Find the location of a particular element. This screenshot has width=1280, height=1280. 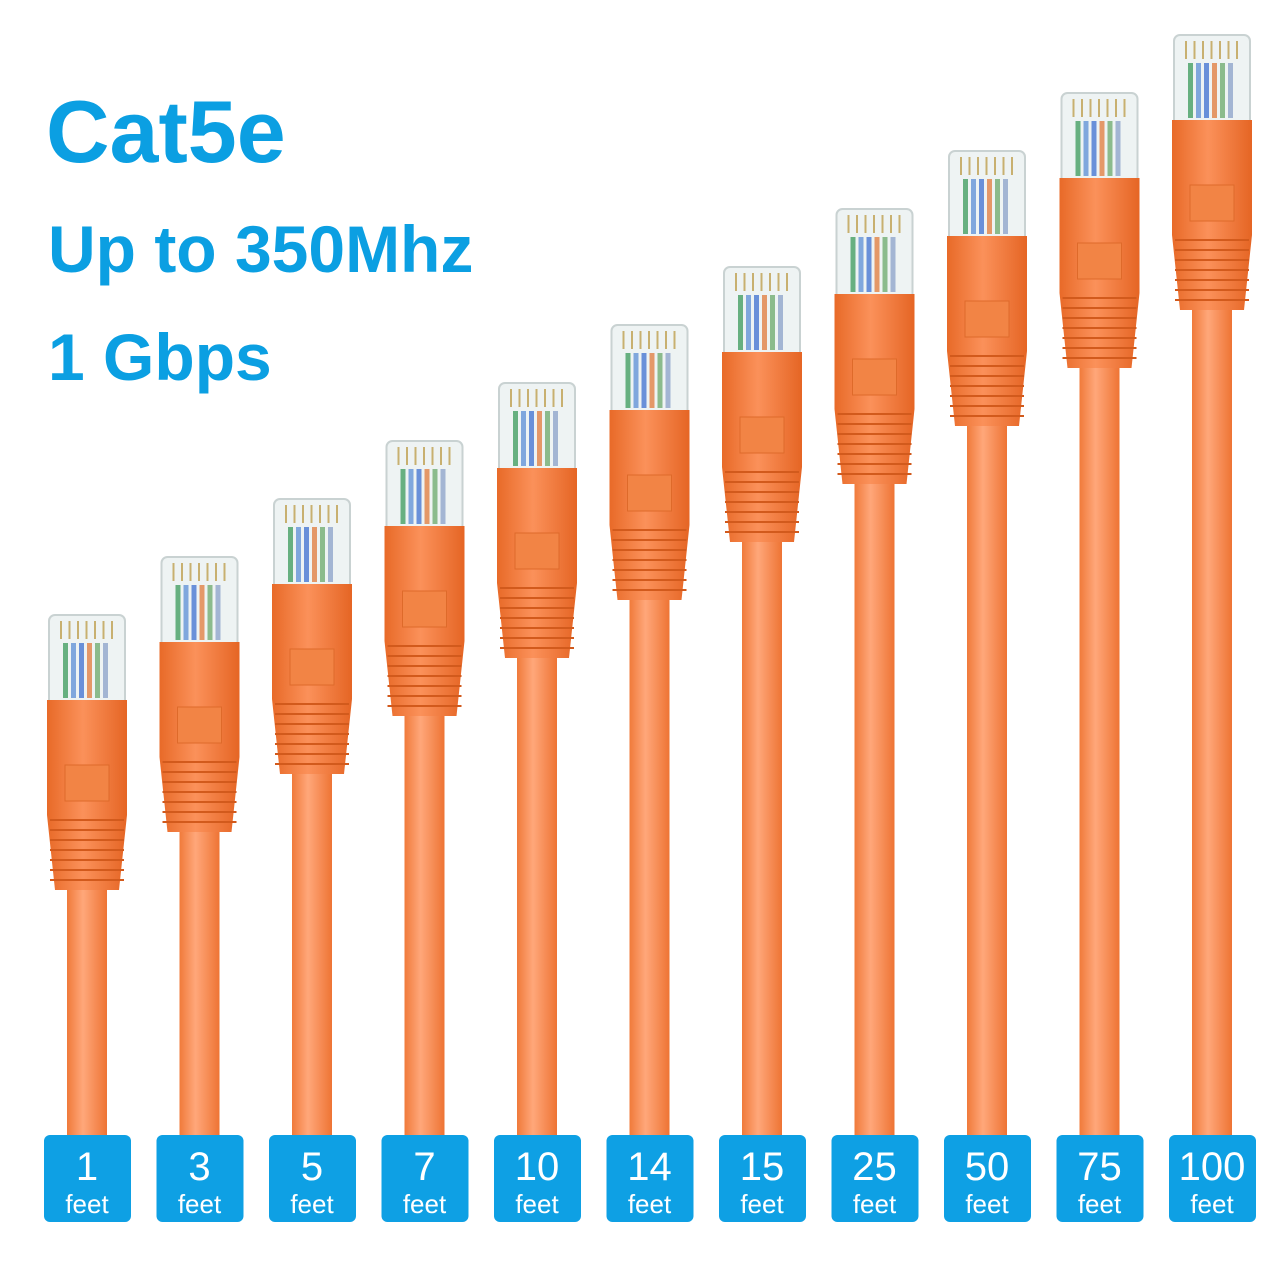

length-value: 3 is located at coordinates (199, 1167).